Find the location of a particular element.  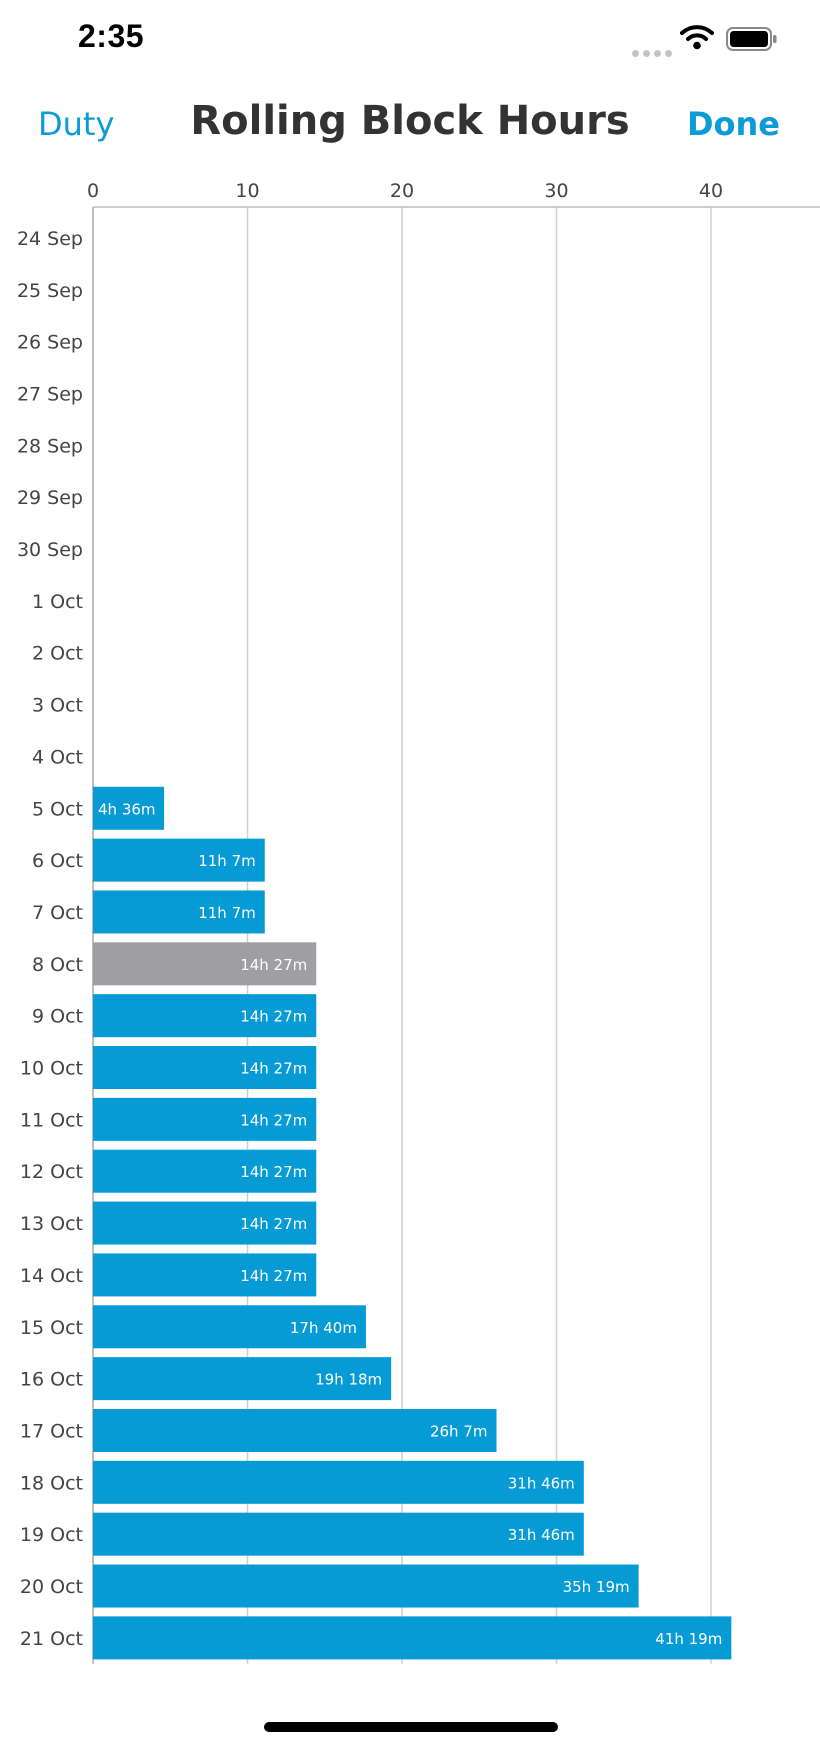

bar-value-label: 19h 18m is located at coordinates (348, 1380).